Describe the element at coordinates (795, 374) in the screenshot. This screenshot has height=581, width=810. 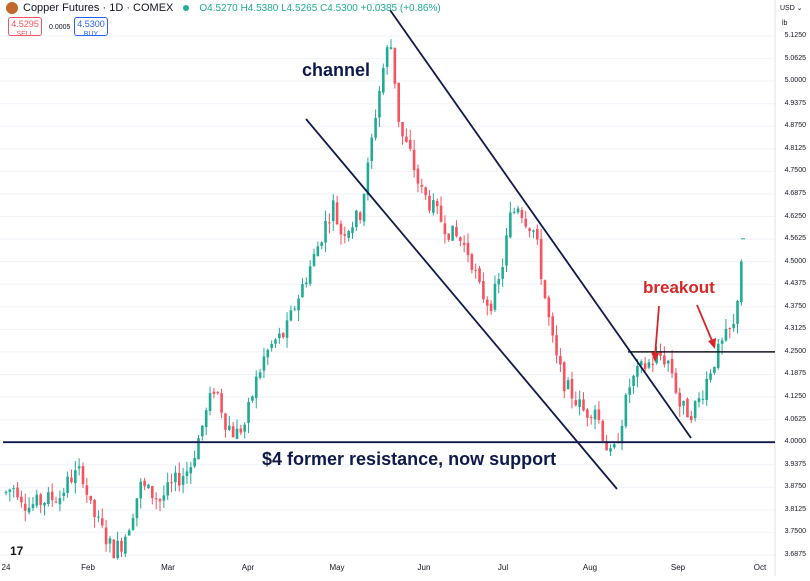
I see `price-tick-label: 4.1875` at that location.